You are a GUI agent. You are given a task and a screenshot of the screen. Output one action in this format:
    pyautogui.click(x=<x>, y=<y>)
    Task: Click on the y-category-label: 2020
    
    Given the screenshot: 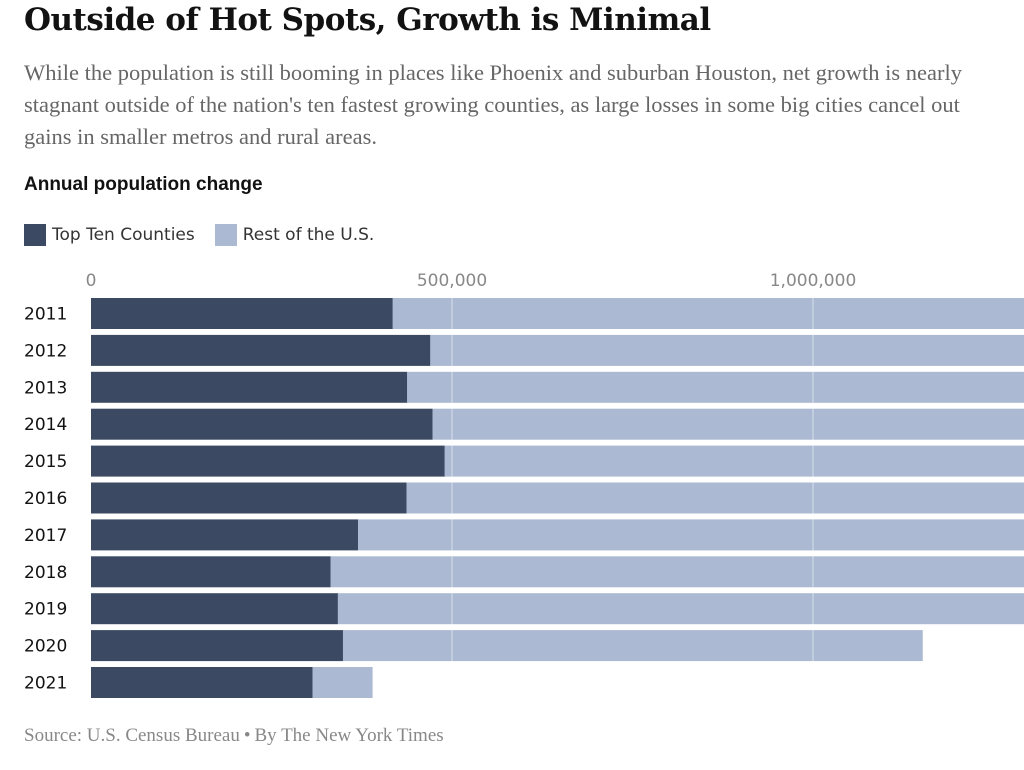 What is the action you would take?
    pyautogui.click(x=45, y=647)
    